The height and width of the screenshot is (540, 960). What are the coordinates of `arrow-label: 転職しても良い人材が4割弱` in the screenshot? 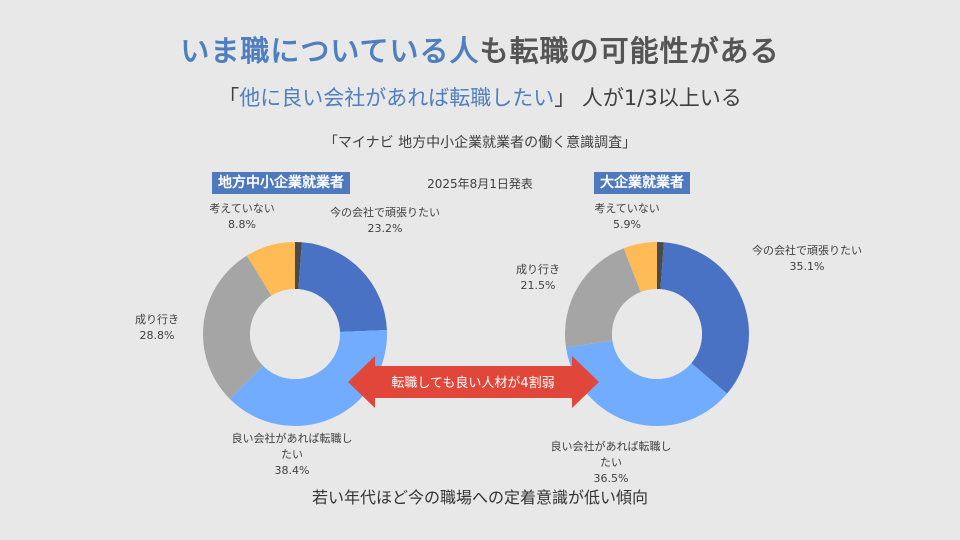 It's located at (472, 383).